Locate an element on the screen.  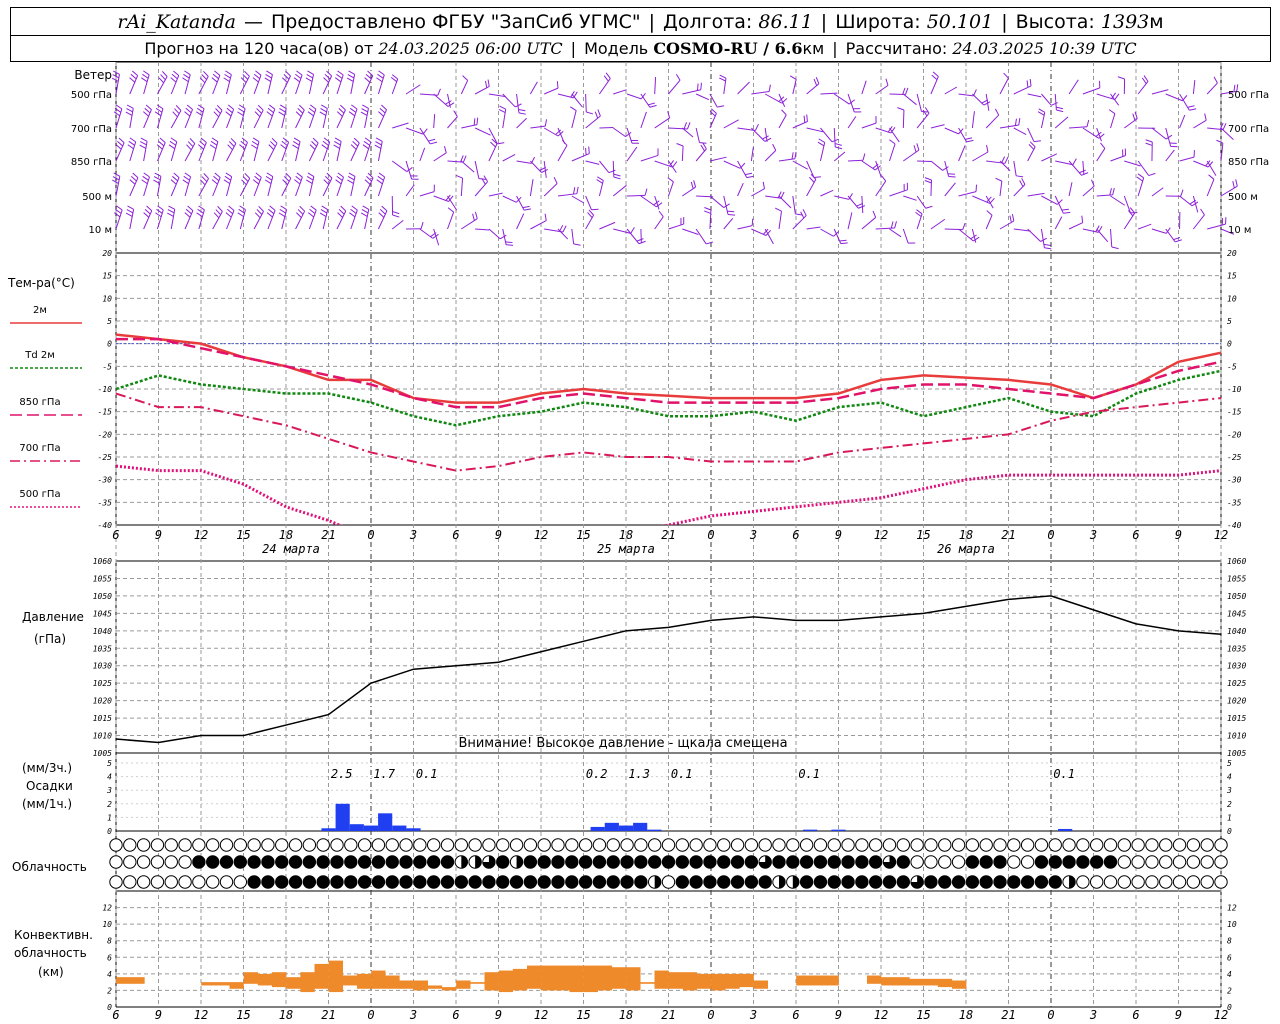
pressure-tick: 1025 is located at coordinates (1236, 683).